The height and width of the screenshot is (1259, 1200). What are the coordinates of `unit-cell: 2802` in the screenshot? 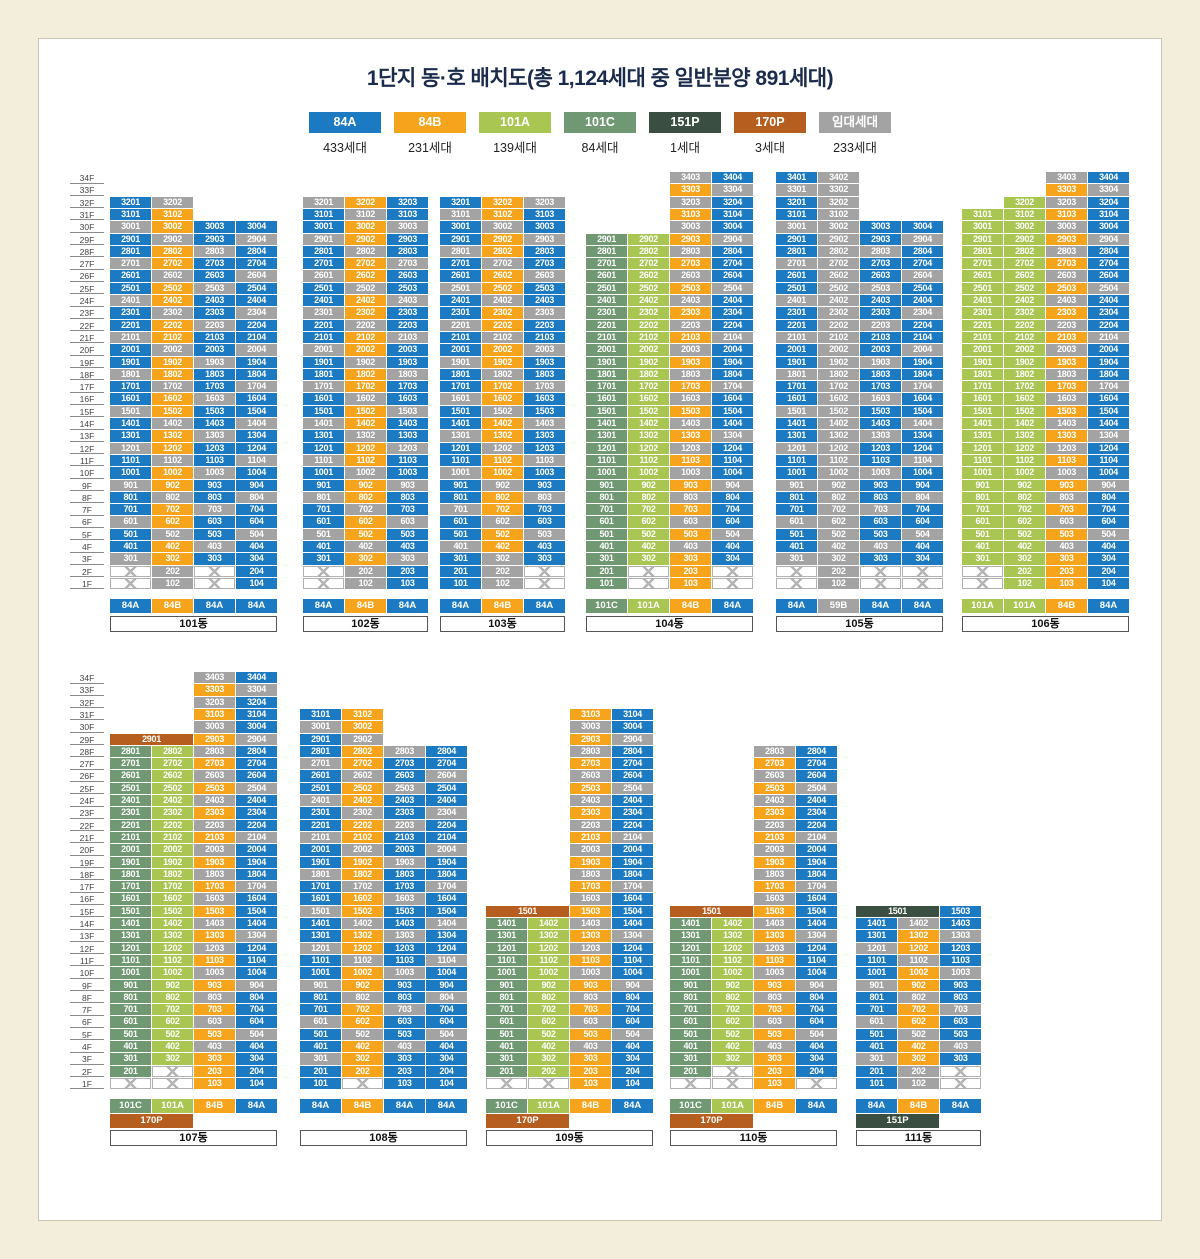 It's located at (172, 251).